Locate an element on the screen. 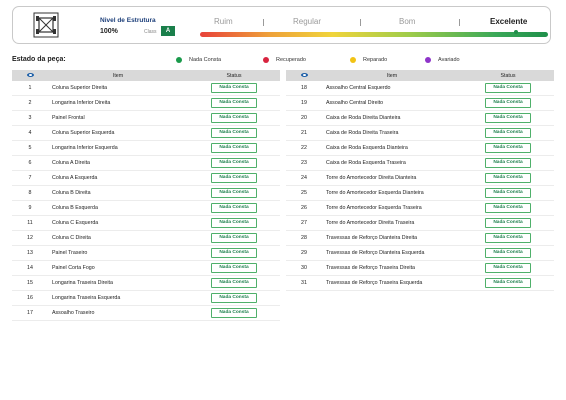  part-name: Coluna Superior Esquerda is located at coordinates (118, 133).